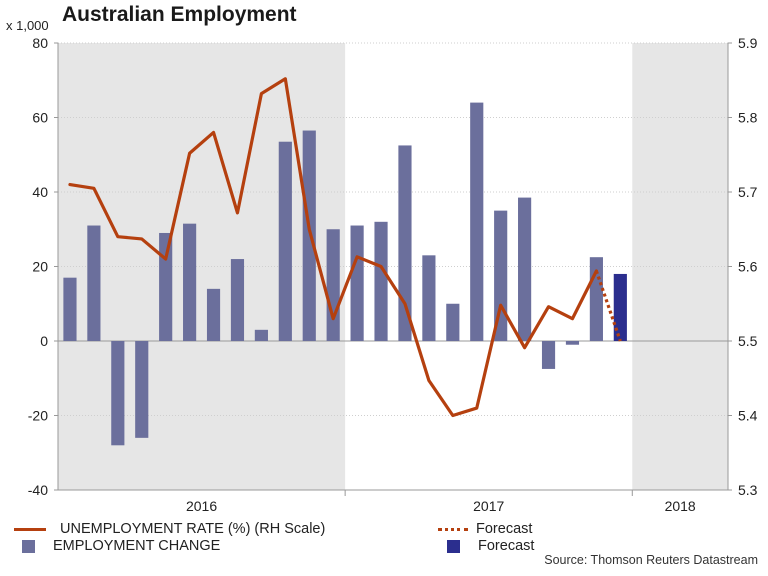  What do you see at coordinates (748, 118) in the screenshot?
I see `right-tick-label: 5.8` at bounding box center [748, 118].